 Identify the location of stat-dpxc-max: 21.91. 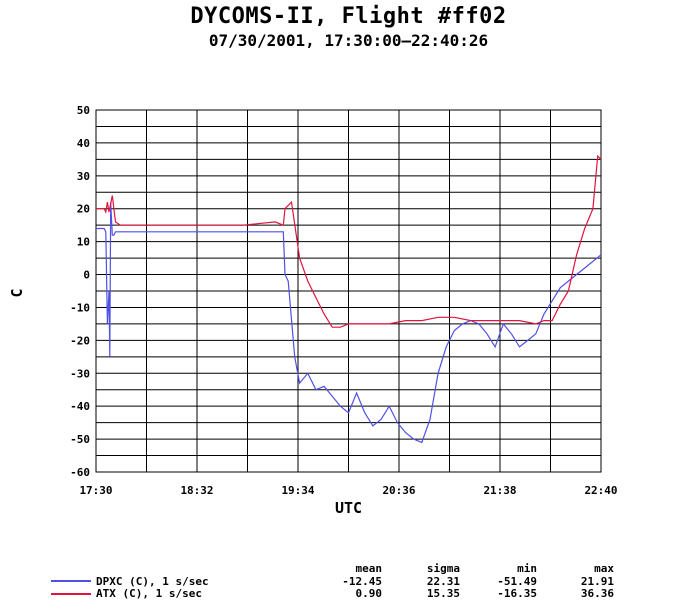
(597, 581).